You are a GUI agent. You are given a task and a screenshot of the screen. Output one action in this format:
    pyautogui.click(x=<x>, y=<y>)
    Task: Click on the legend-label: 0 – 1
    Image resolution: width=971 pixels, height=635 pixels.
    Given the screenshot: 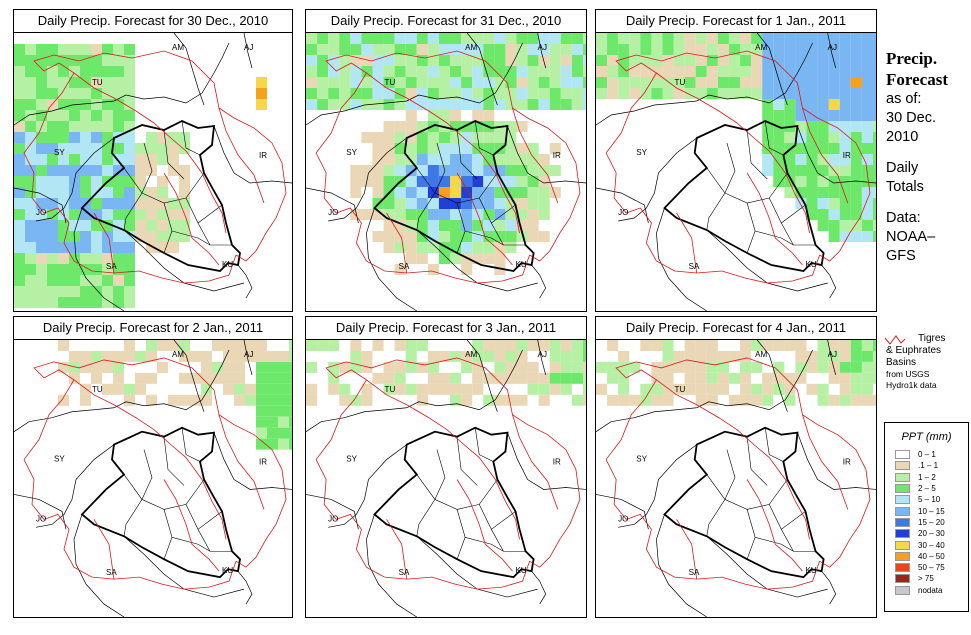 What is the action you would take?
    pyautogui.click(x=927, y=455)
    